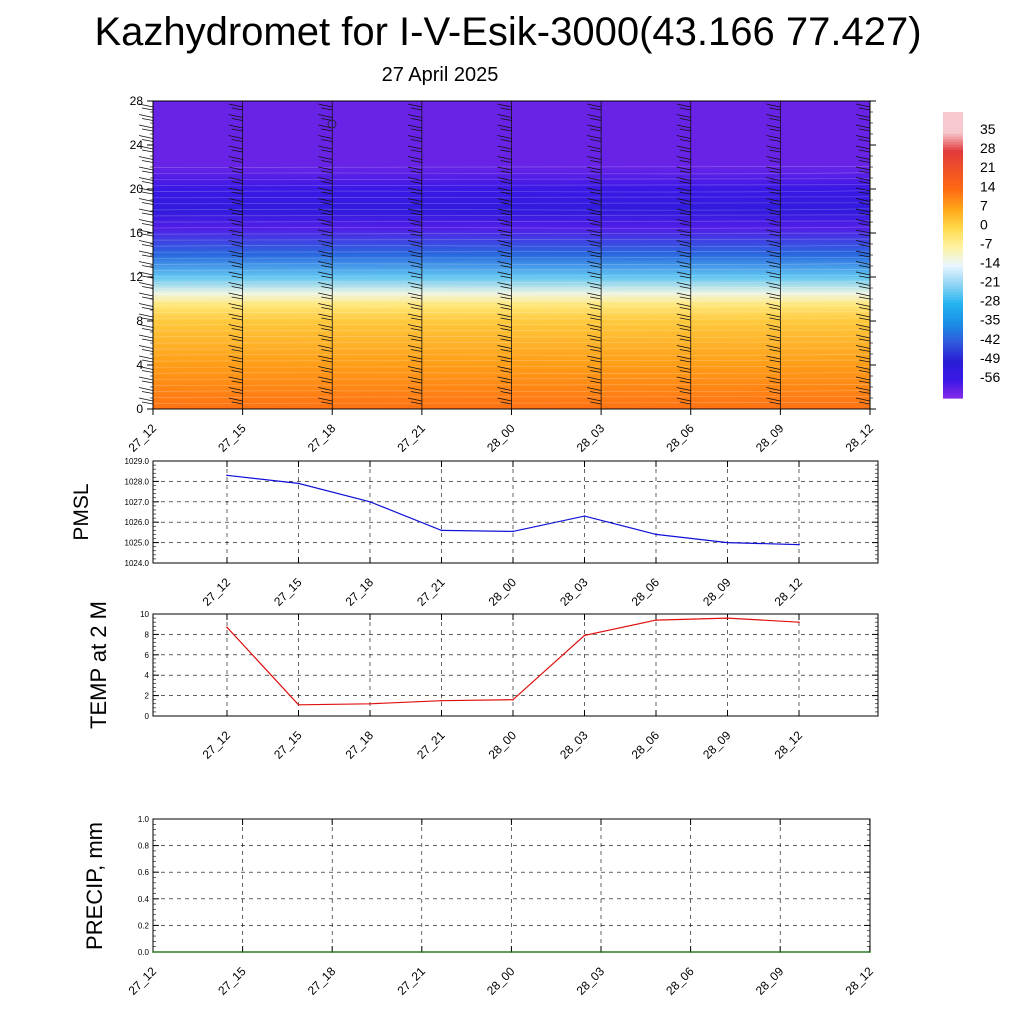 The width and height of the screenshot is (1024, 1024). Describe the element at coordinates (147, 696) in the screenshot. I see `temp2m-ytick-label: 2` at that location.